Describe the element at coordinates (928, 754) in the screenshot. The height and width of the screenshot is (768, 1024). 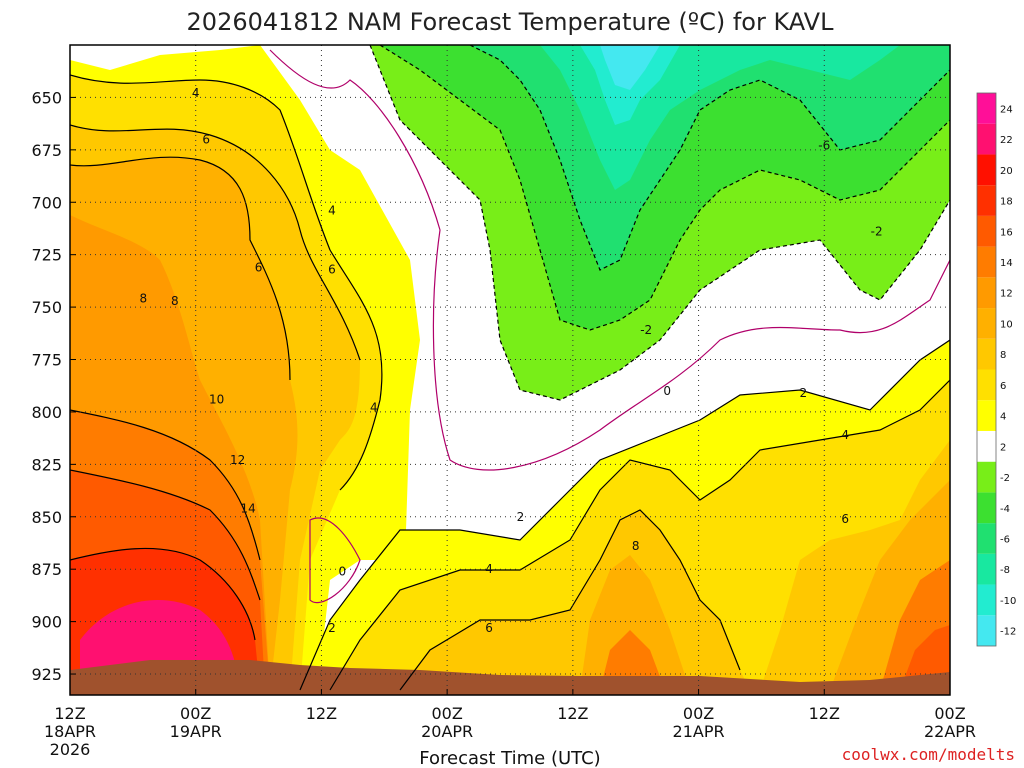
I see `credit-text: coolwx.com/modelts` at that location.